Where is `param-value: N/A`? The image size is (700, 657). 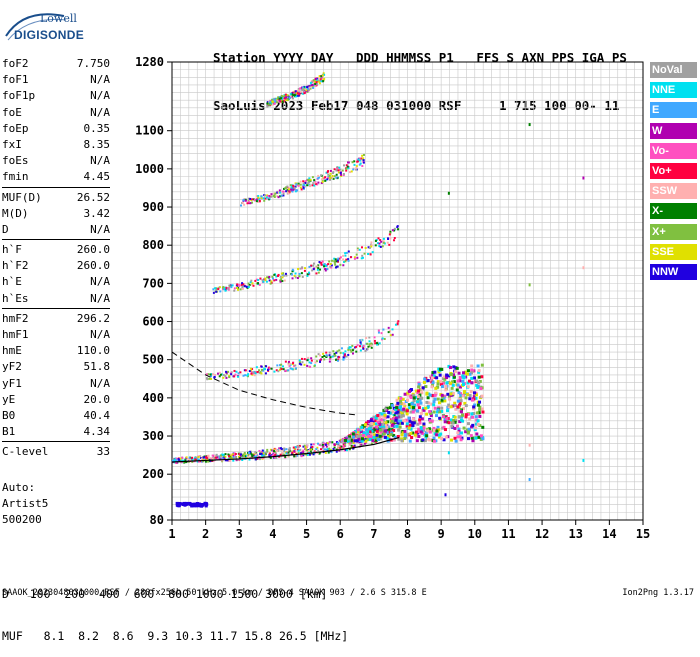
param-value: N/A is located at coordinates (100, 229).